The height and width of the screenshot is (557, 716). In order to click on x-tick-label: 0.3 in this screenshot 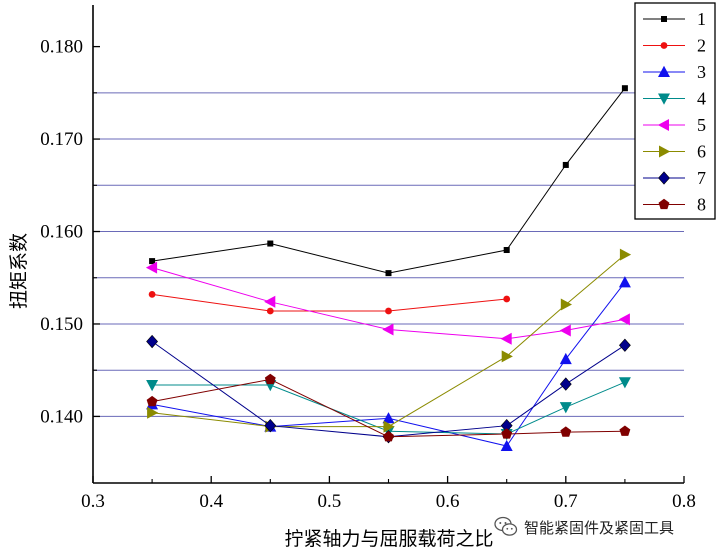, I will do `click(93, 501)`.